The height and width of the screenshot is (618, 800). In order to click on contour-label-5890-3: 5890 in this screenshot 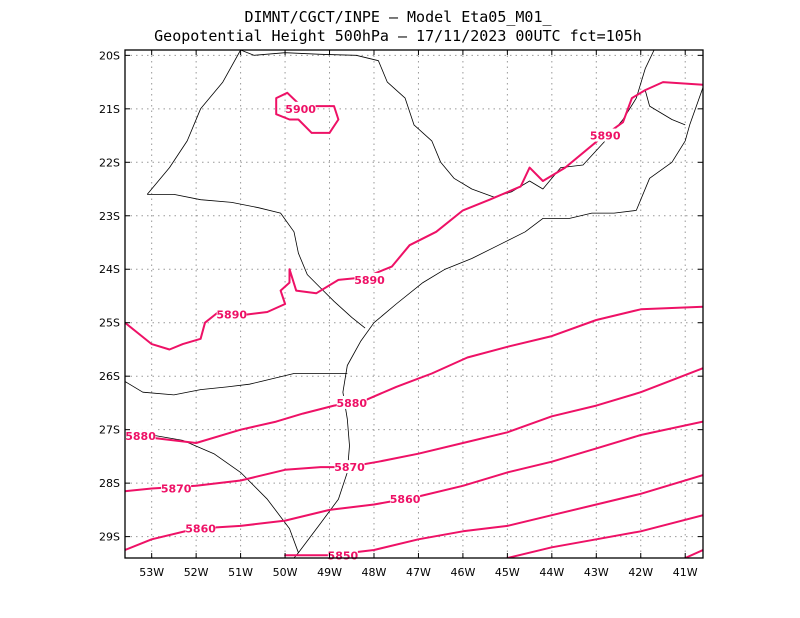, I will do `click(605, 136)`.